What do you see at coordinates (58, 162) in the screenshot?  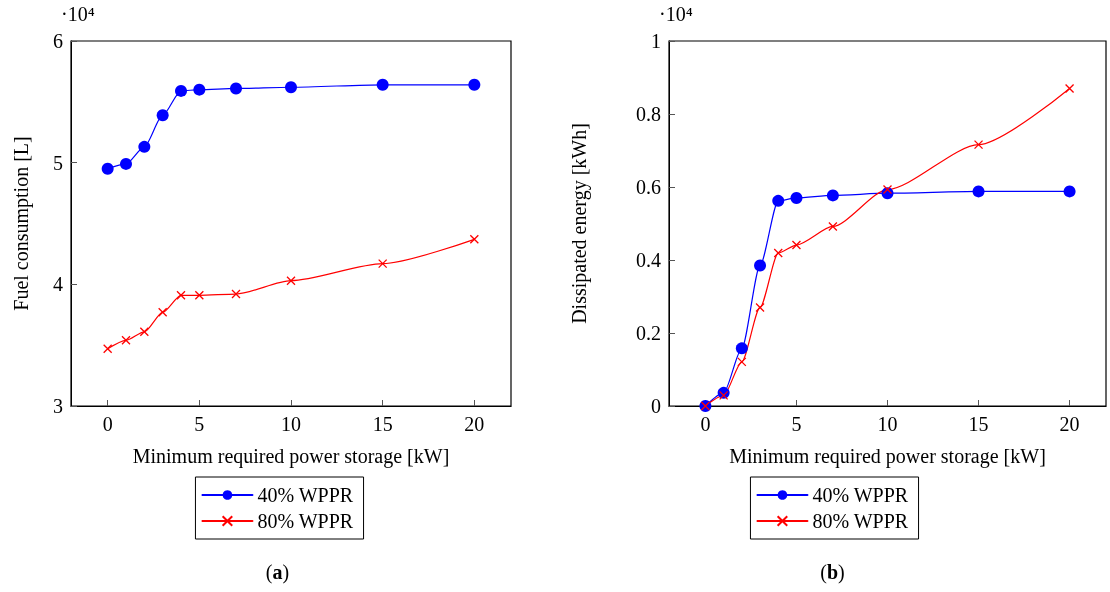 I see `y-tick-label: 5` at bounding box center [58, 162].